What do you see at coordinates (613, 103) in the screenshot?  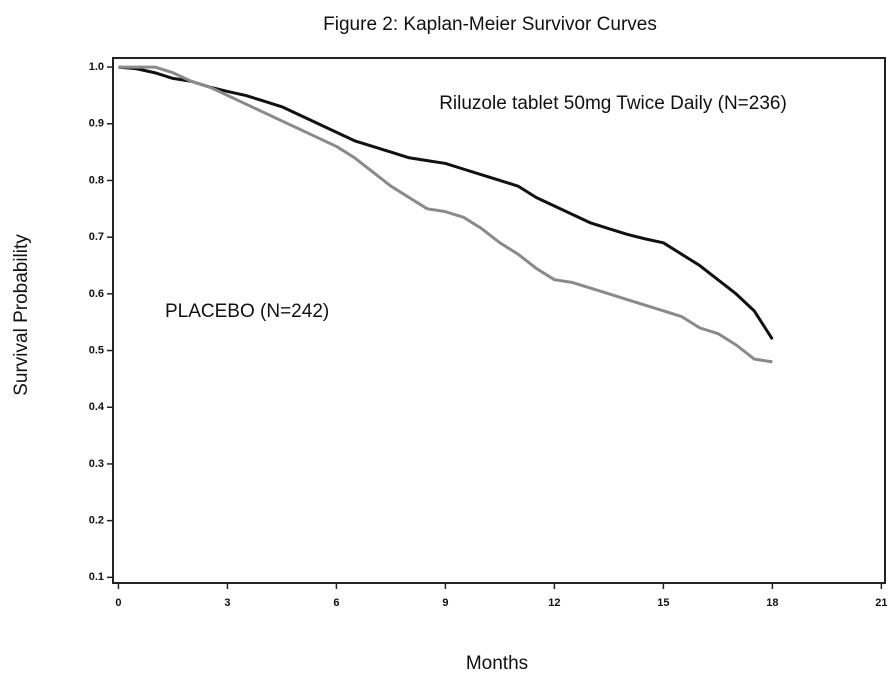 I see `series-label: Riluzole tablet 50mg Twice Daily (N=236)` at bounding box center [613, 103].